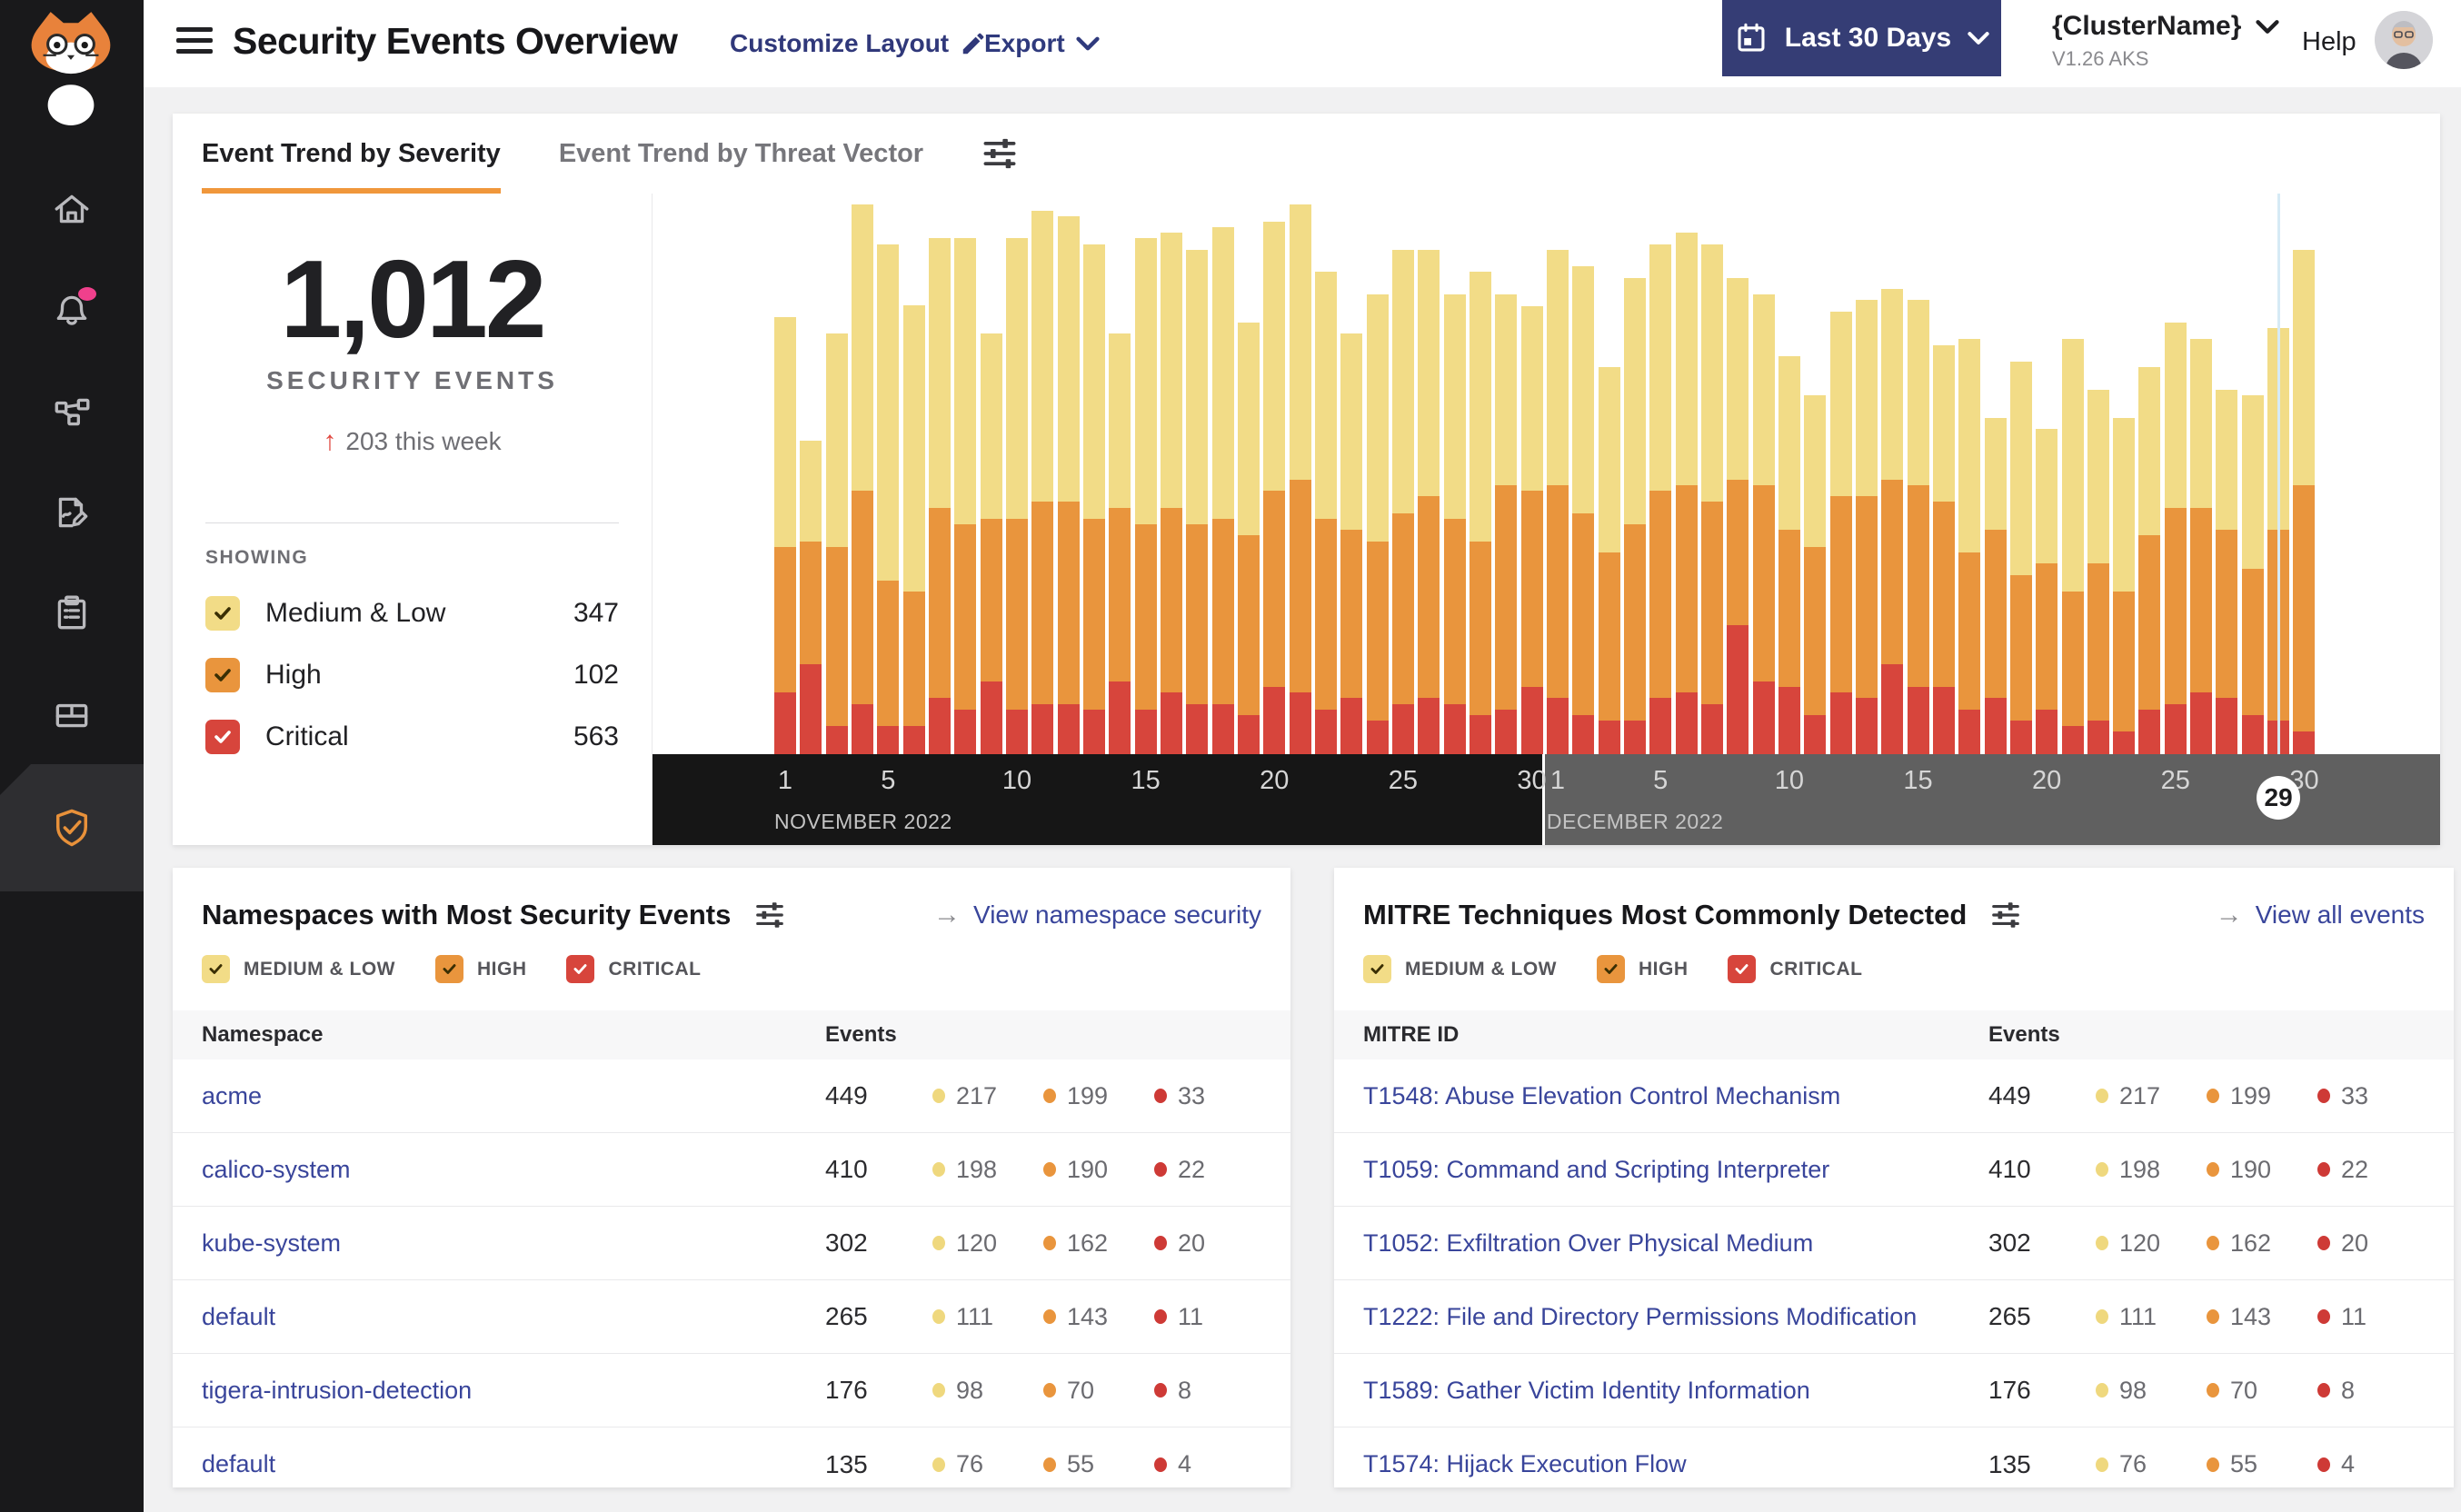  I want to click on checkbox-critical, so click(222, 737).